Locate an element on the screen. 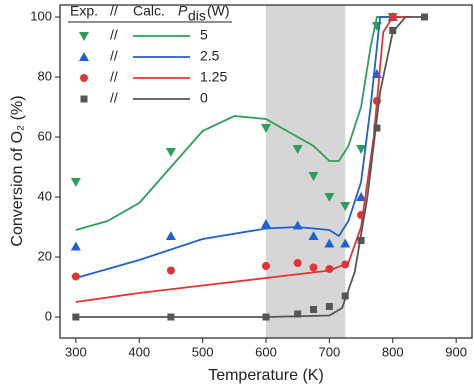  x-tick-label: 800 is located at coordinates (393, 351).